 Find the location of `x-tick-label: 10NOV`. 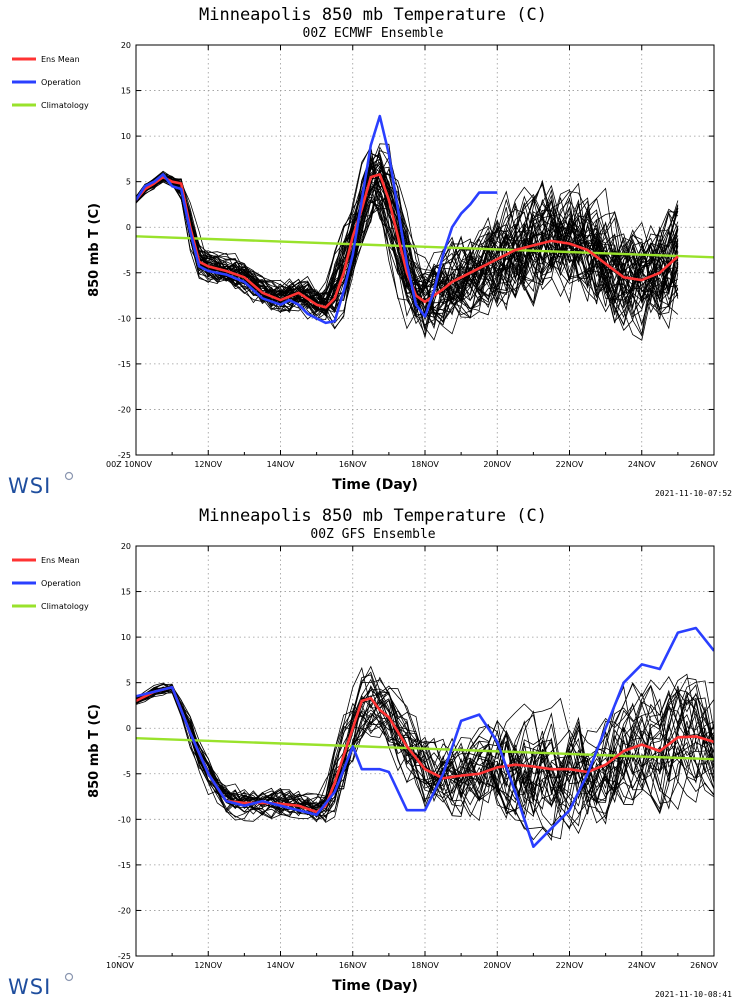

x-tick-label: 10NOV is located at coordinates (120, 965).